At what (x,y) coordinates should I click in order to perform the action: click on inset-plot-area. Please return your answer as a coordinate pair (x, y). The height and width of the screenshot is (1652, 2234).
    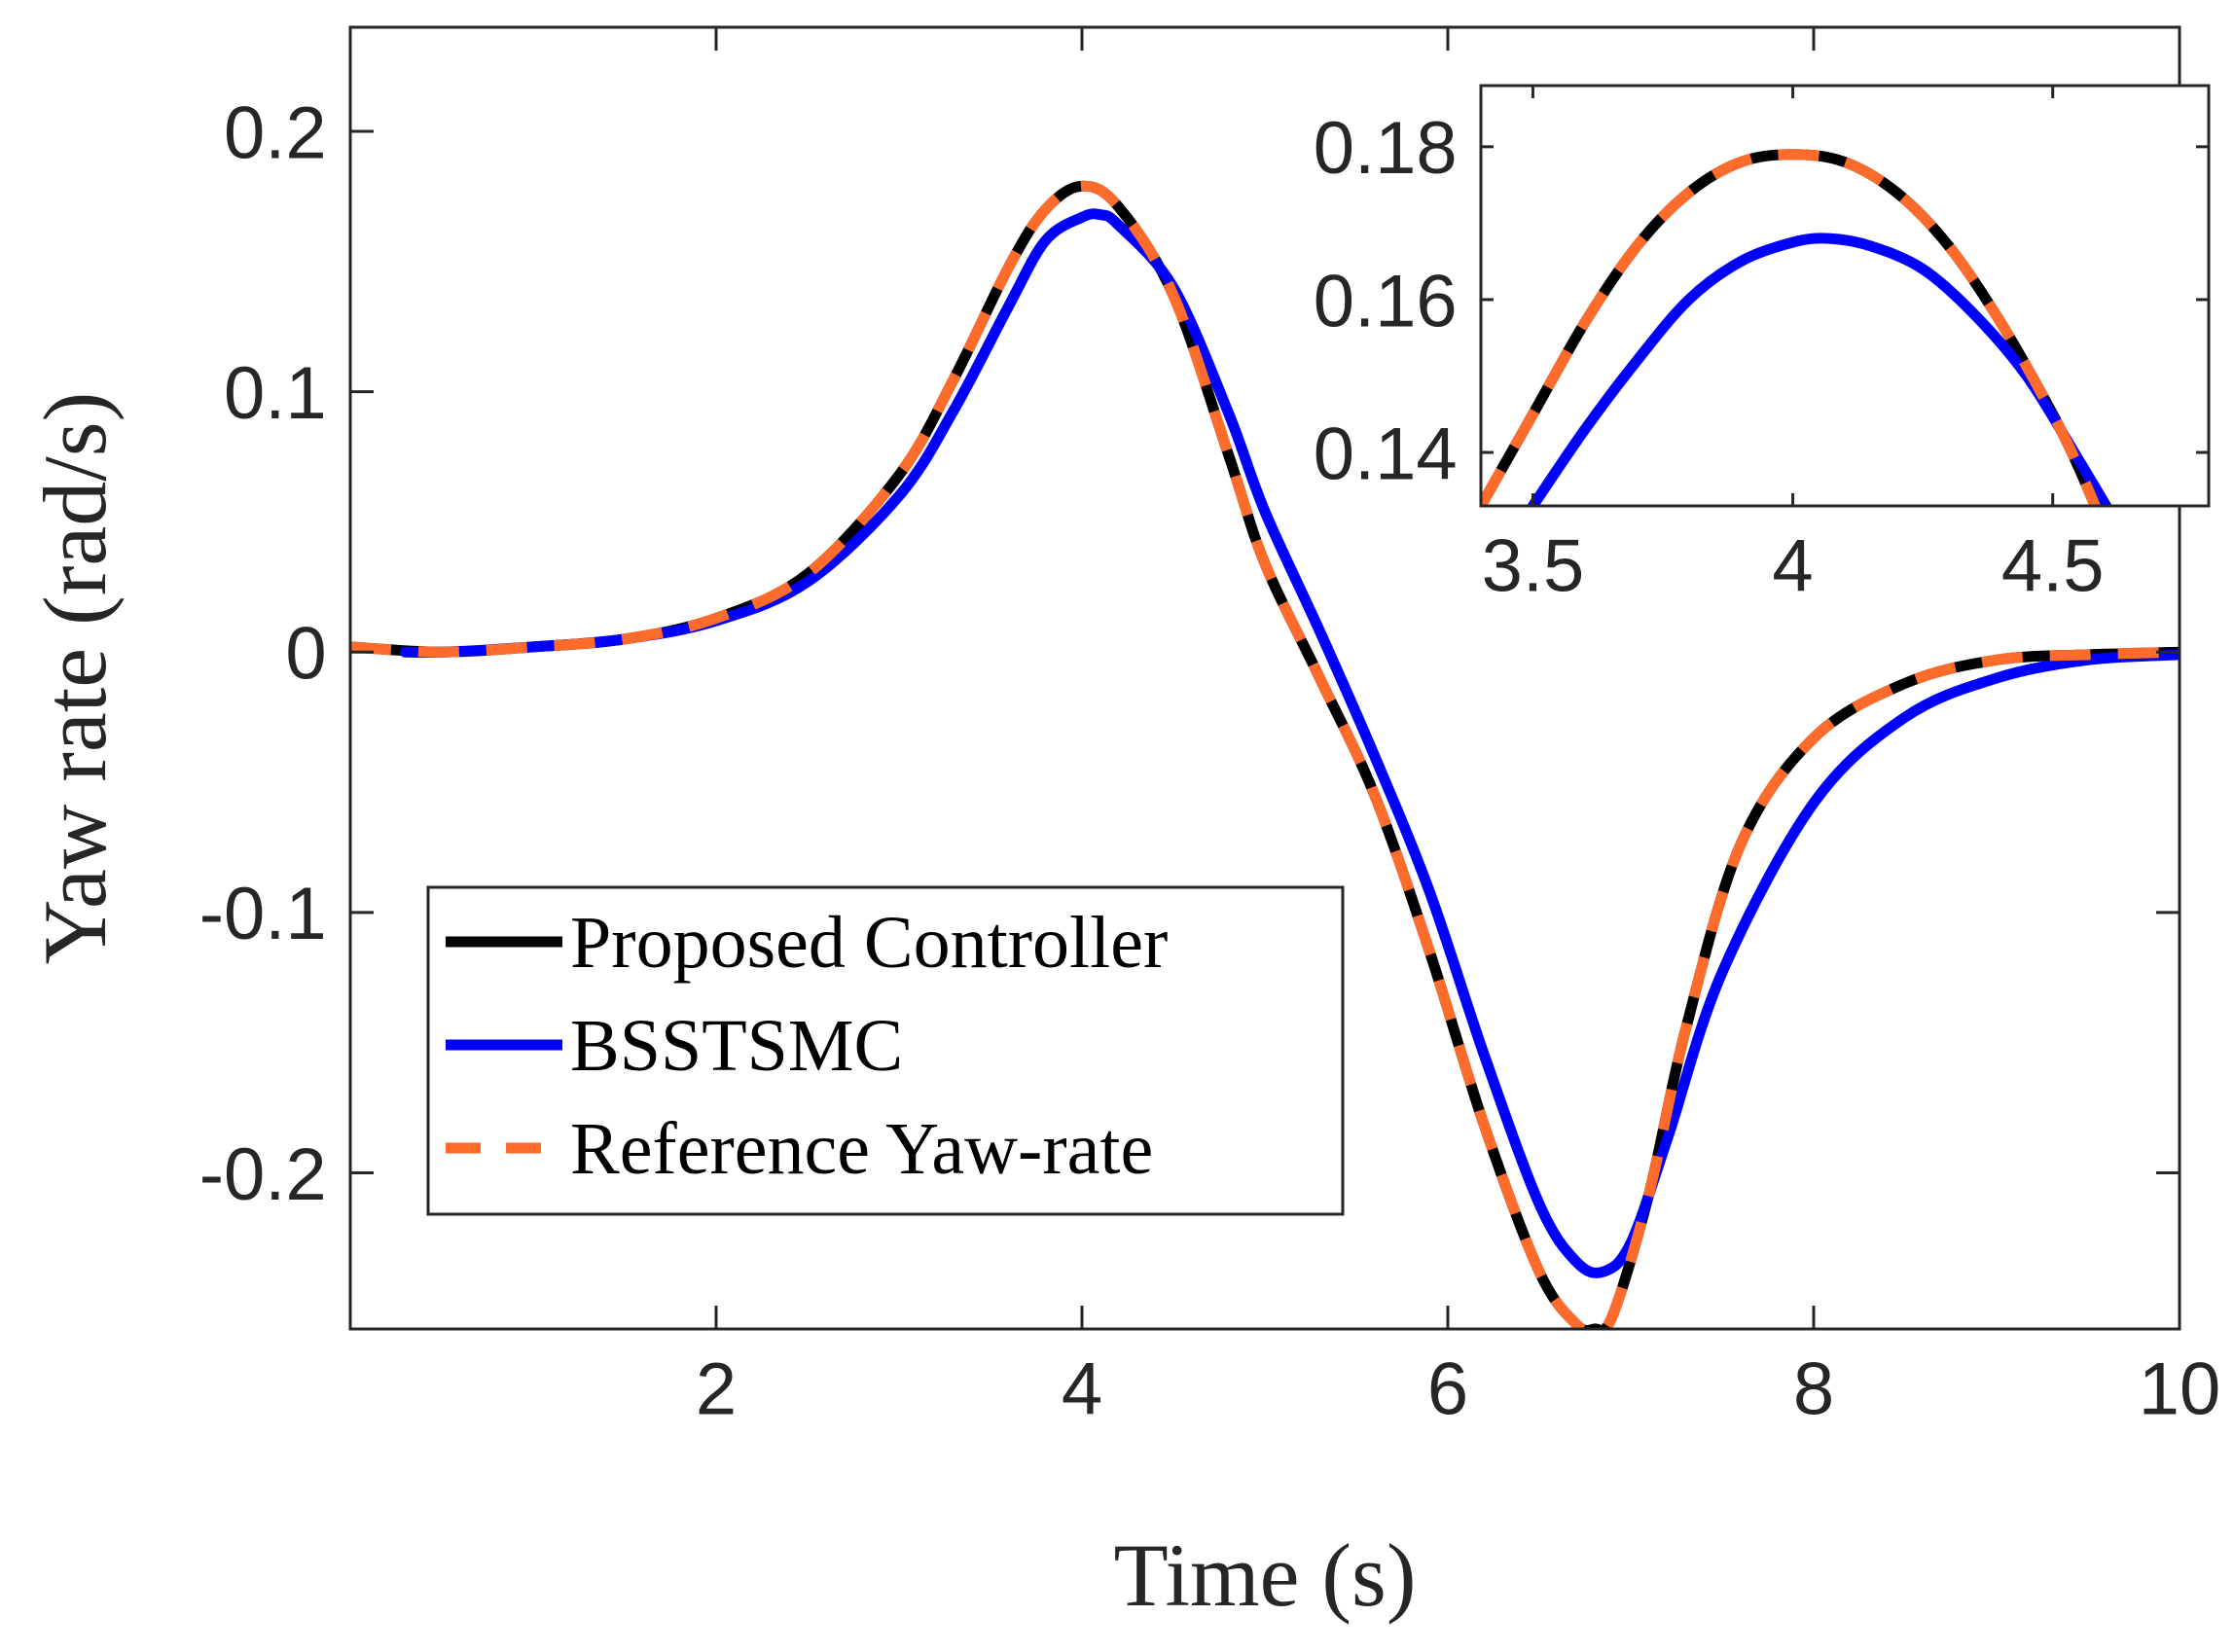
    Looking at the image, I should click on (1845, 296).